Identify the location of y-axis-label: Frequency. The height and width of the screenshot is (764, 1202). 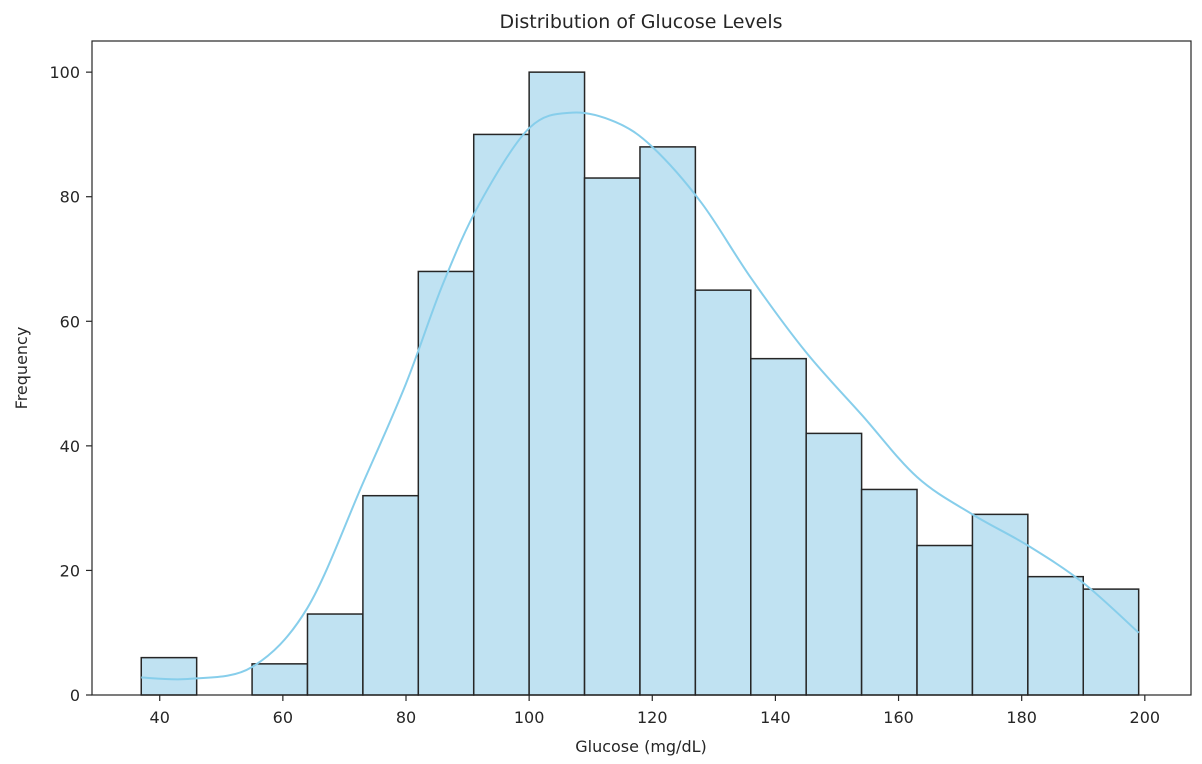
(21, 368).